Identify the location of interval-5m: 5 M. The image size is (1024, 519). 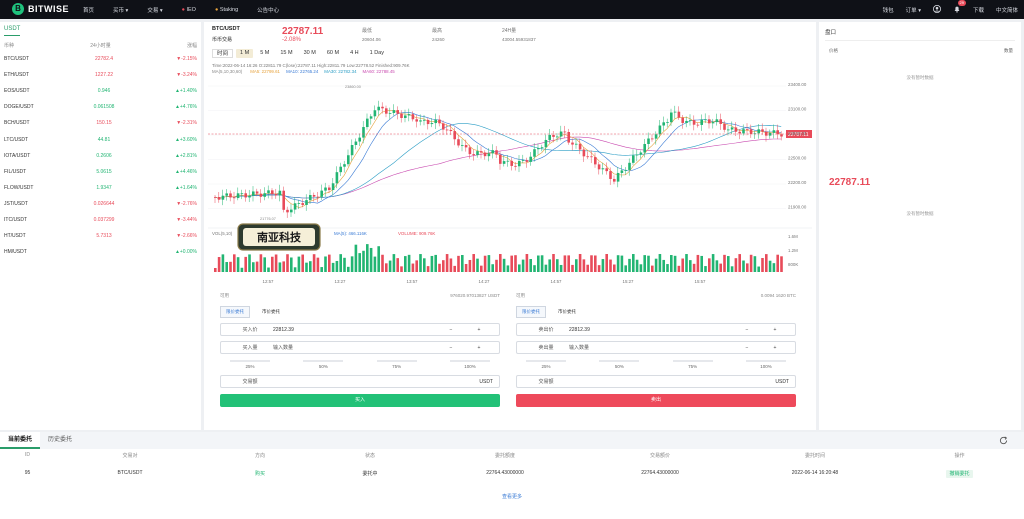
(265, 53).